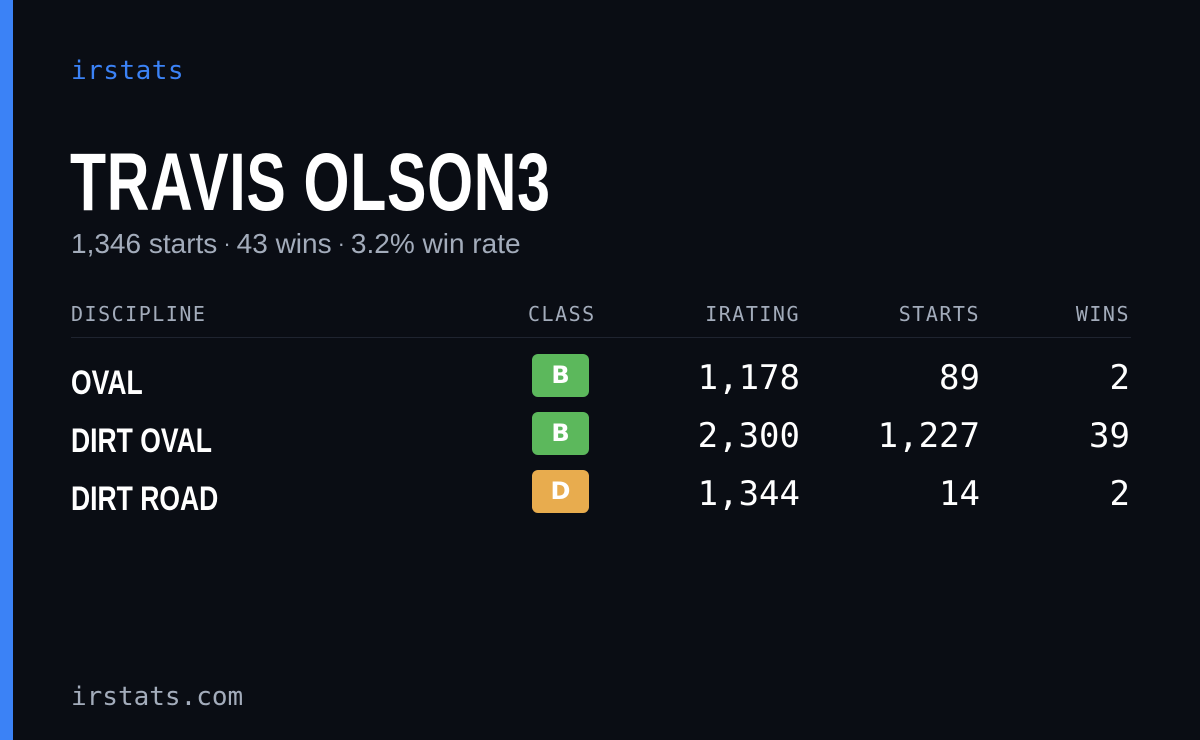 This screenshot has width=1200, height=740. What do you see at coordinates (310, 182) in the screenshot?
I see `player-name: TRAVIS OLSON3` at bounding box center [310, 182].